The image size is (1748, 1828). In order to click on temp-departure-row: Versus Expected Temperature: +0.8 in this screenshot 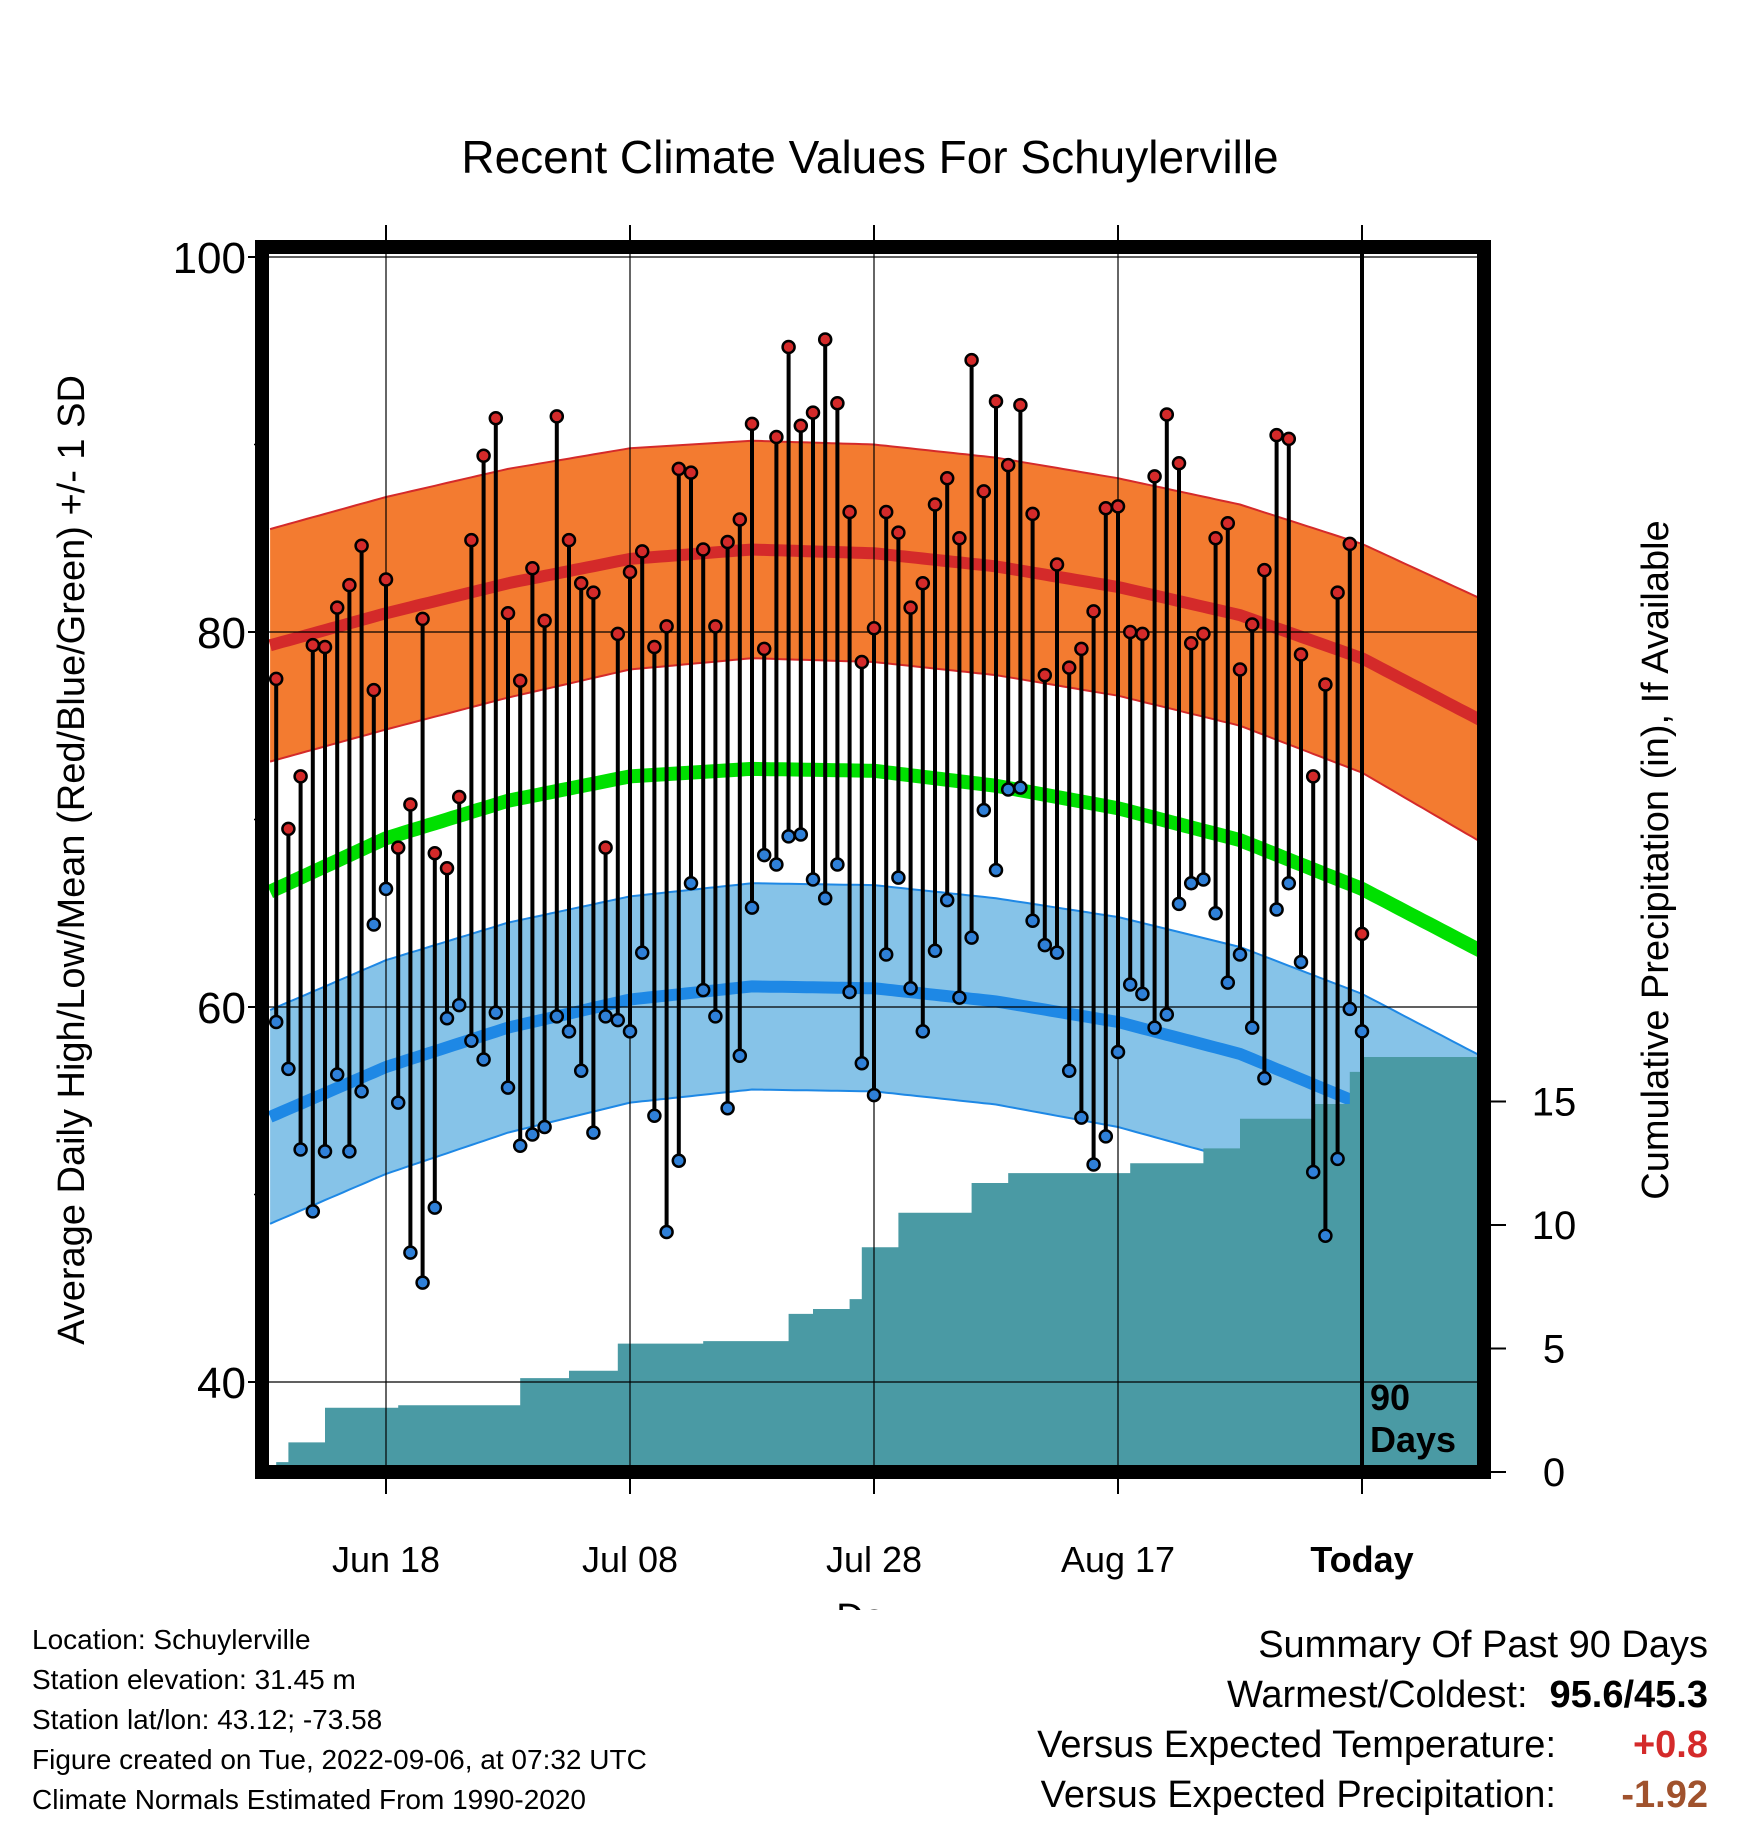, I will do `click(1372, 1745)`.